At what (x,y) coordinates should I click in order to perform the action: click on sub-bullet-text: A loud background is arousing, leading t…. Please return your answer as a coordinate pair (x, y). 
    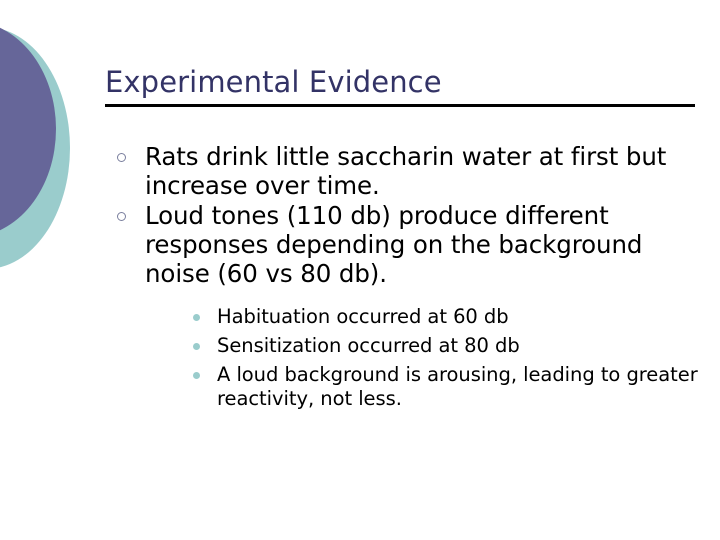
    Looking at the image, I should click on (457, 386).